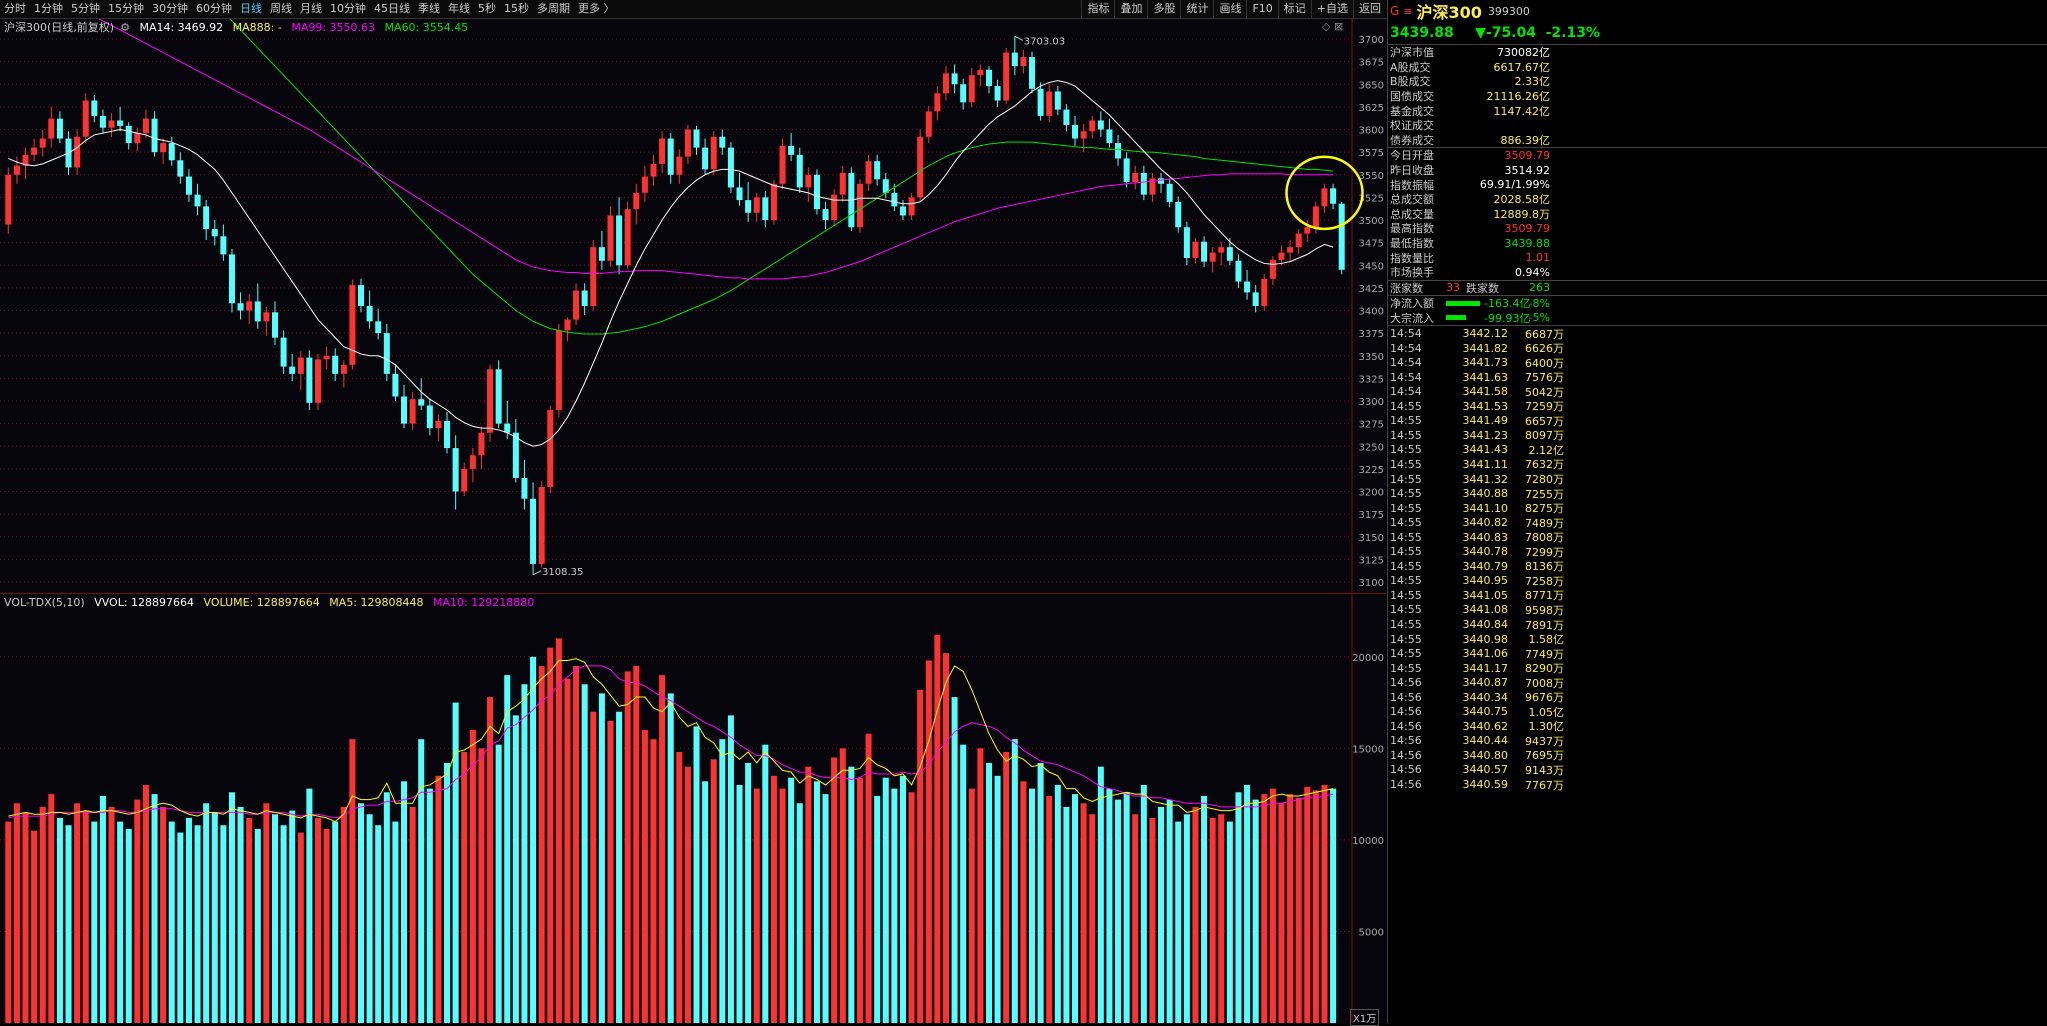 This screenshot has height=1026, width=2047. I want to click on gear-icon: ⚙, so click(125, 27).